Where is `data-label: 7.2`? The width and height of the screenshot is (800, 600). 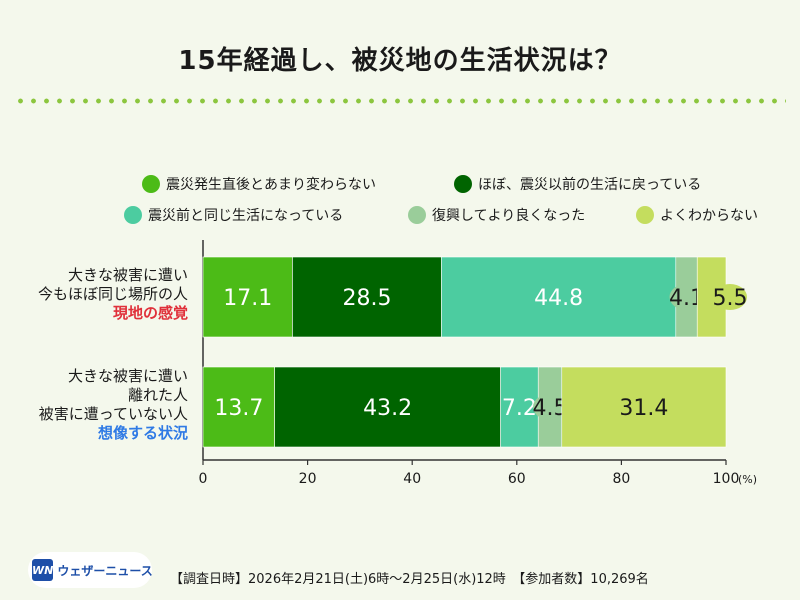
data-label: 7.2 is located at coordinates (519, 408).